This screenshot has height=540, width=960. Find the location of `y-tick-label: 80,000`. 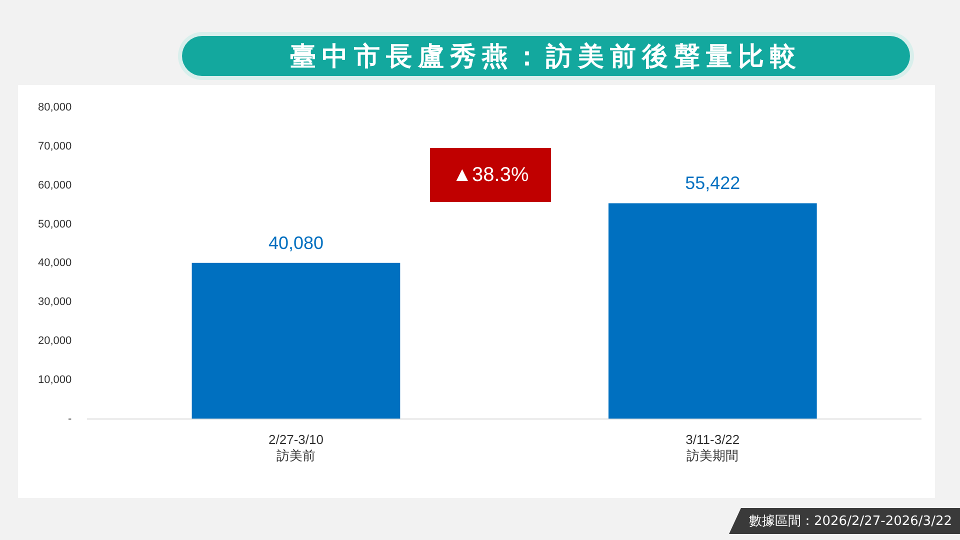

y-tick-label: 80,000 is located at coordinates (55, 108).